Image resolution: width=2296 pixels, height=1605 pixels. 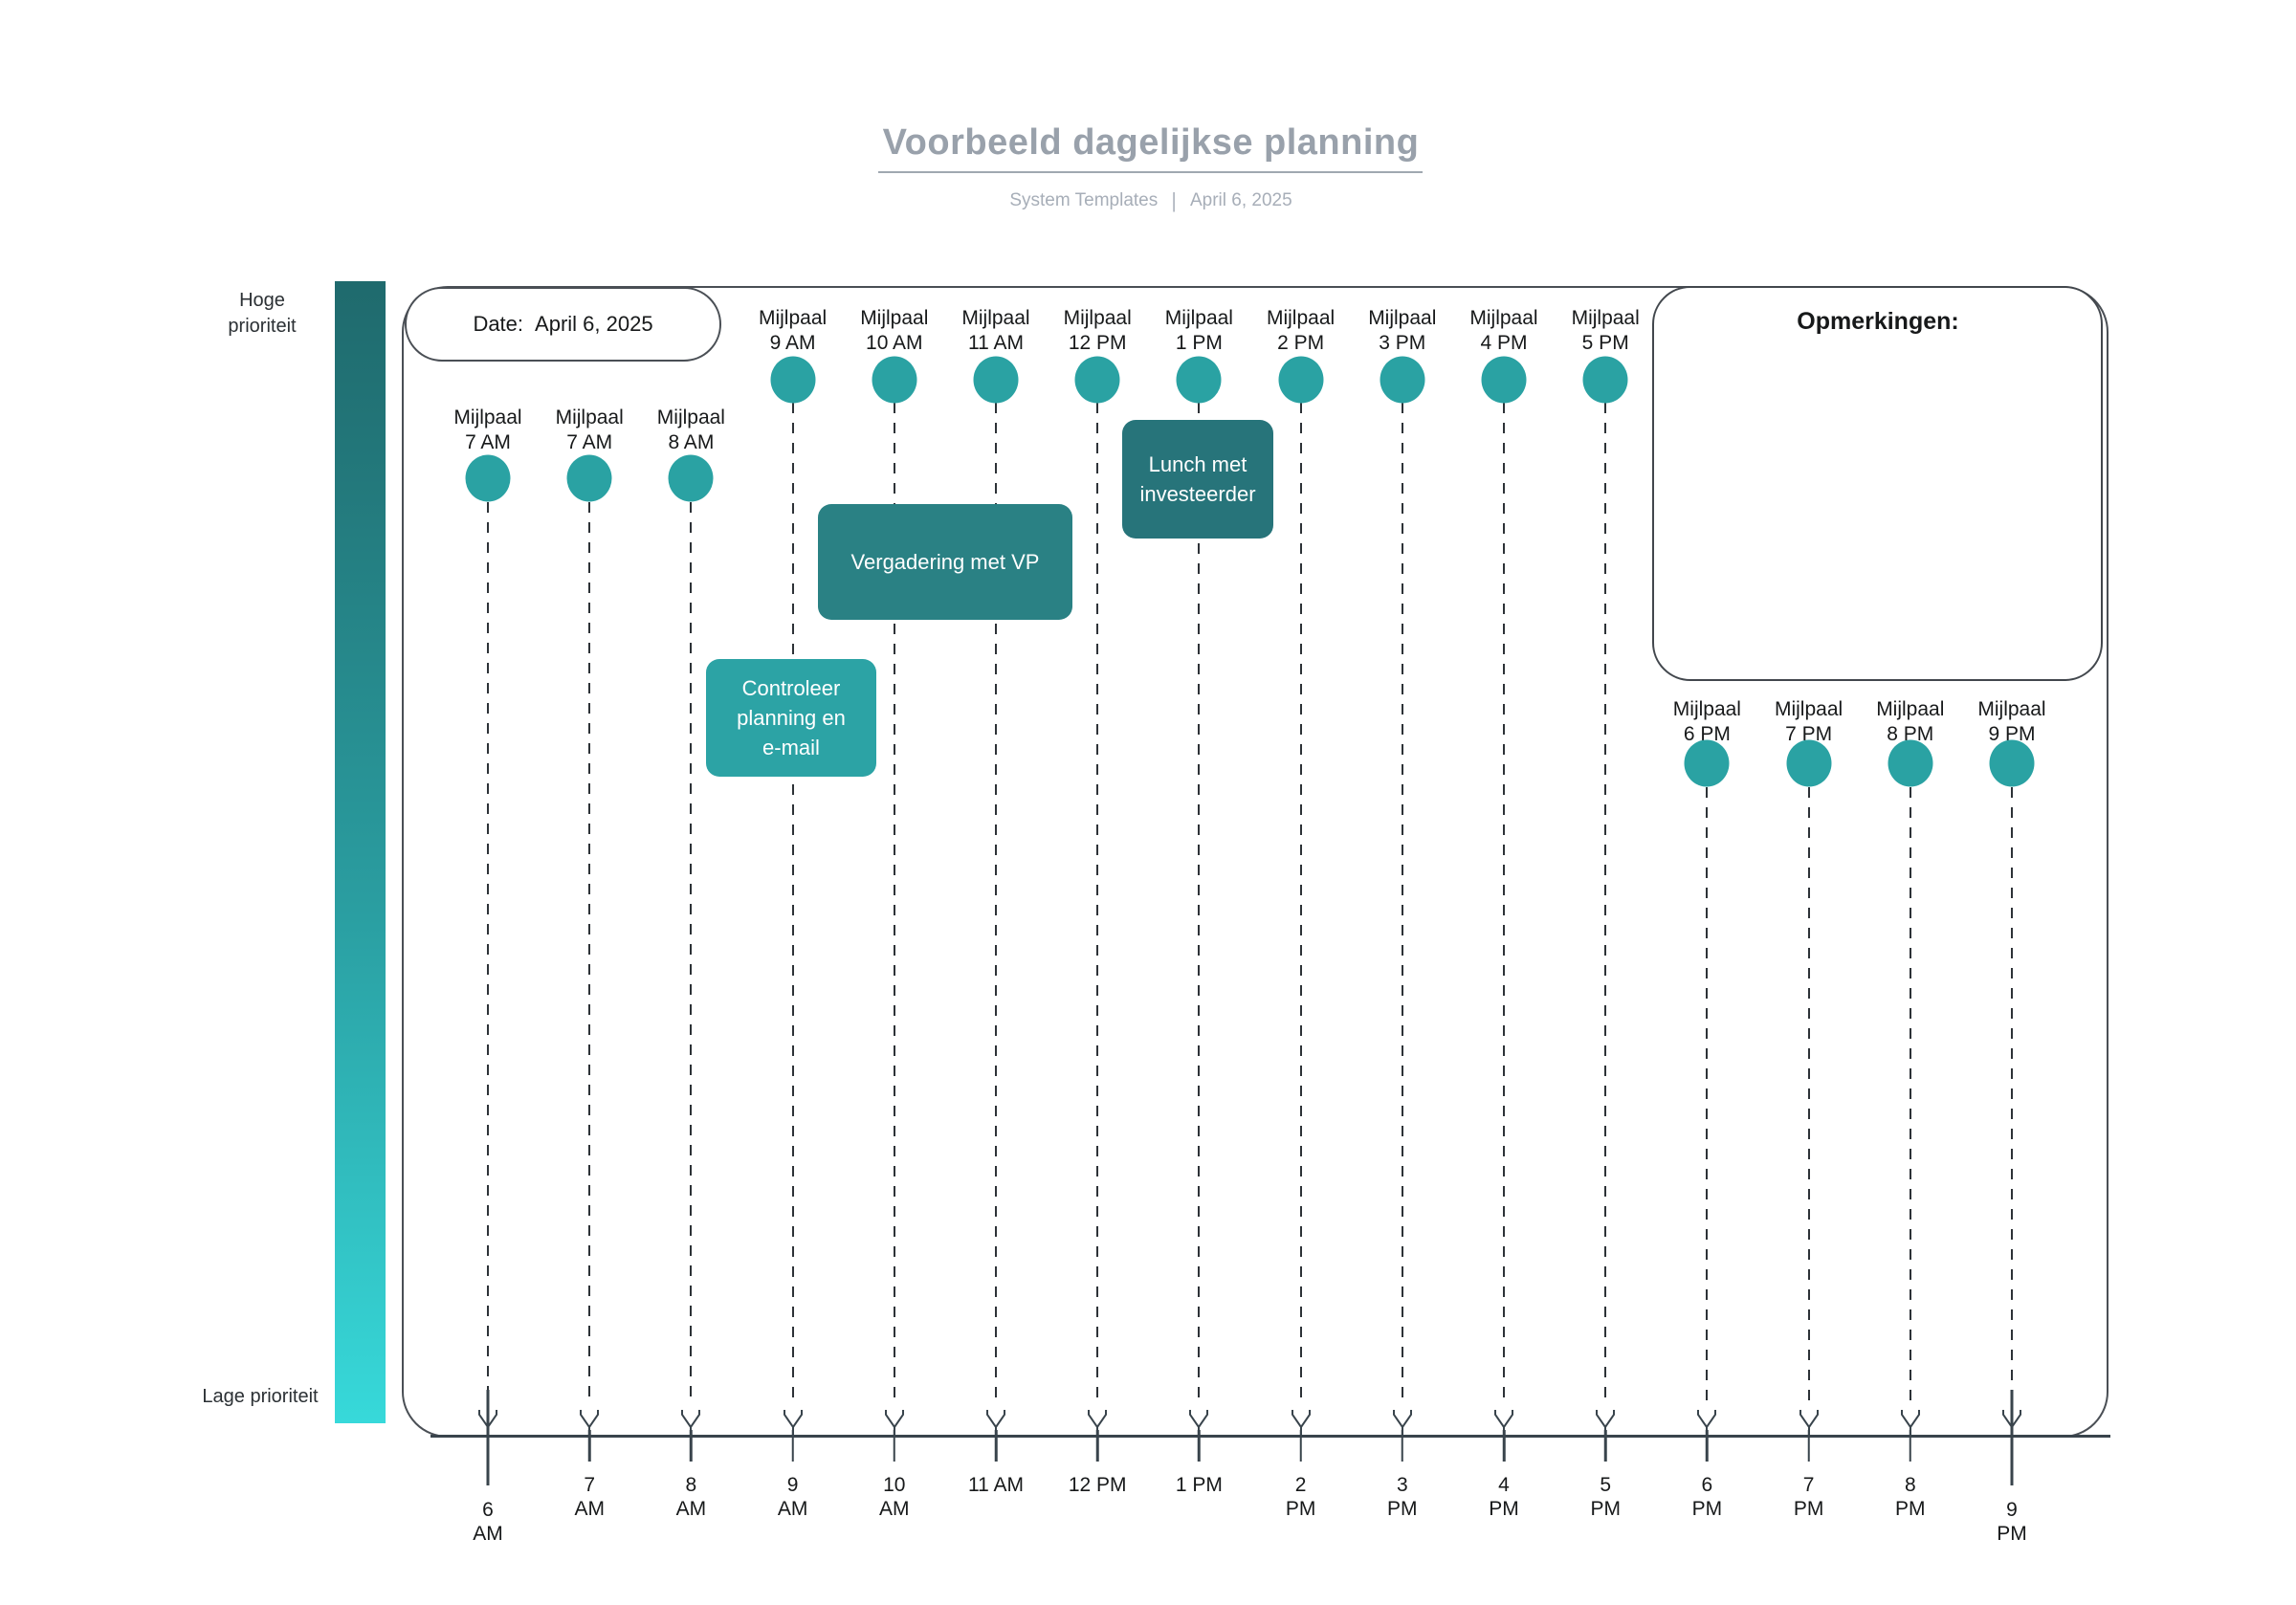 I want to click on milestone-label: Mijlpaal 2 PM, so click(x=1301, y=330).